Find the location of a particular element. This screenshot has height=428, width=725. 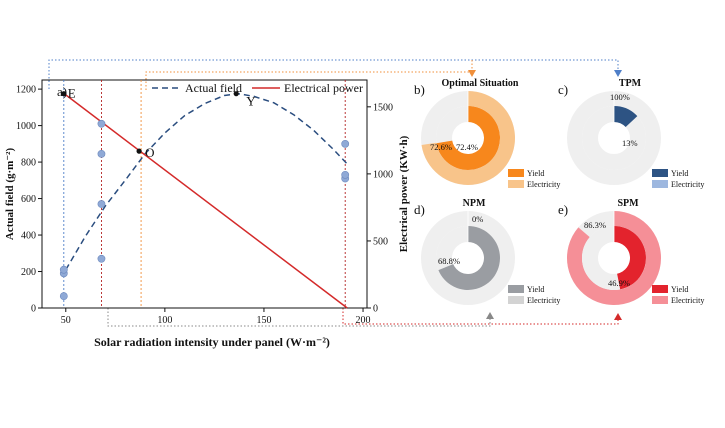

y-tick-label: 600 is located at coordinates (28, 199).